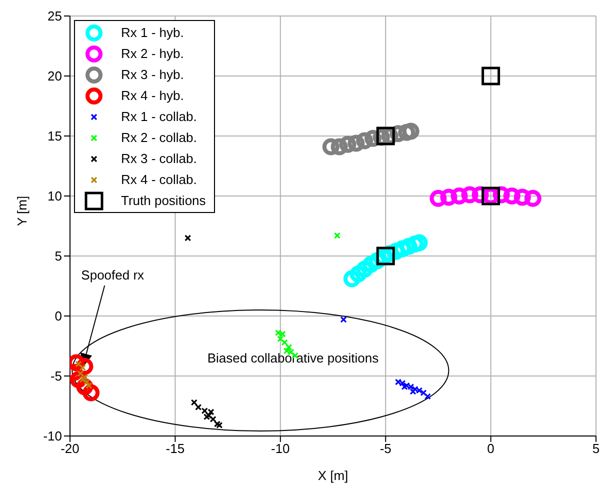 The image size is (613, 494). I want to click on legend-label: Rx 2 - collab., so click(159, 137).